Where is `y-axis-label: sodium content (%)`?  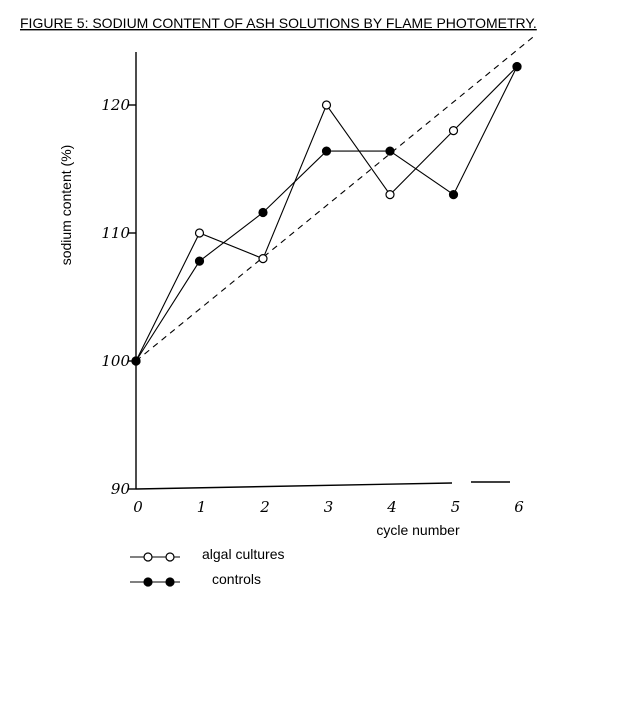
y-axis-label: sodium content (%) is located at coordinates (66, 205).